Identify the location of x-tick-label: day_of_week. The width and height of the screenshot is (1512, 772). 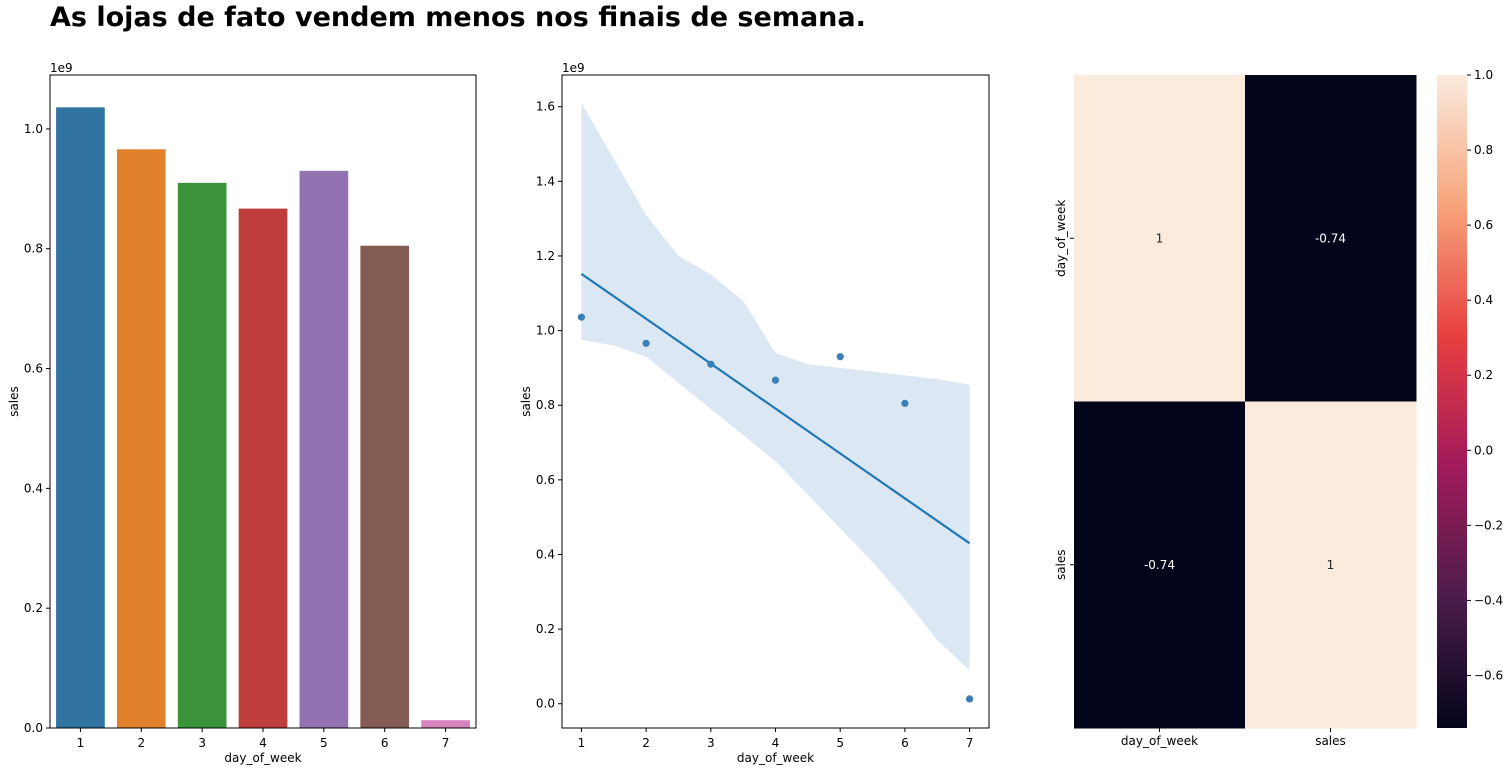
(1159, 741).